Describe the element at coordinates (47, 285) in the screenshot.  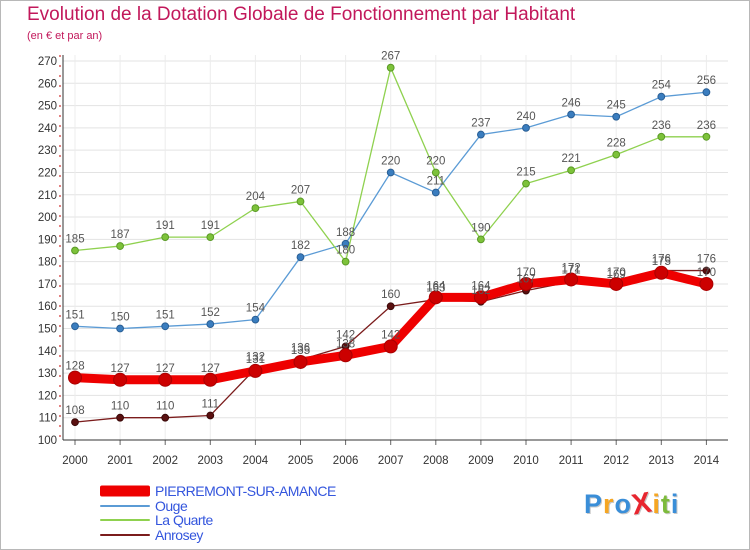
I see `y-tick-label: 170` at that location.